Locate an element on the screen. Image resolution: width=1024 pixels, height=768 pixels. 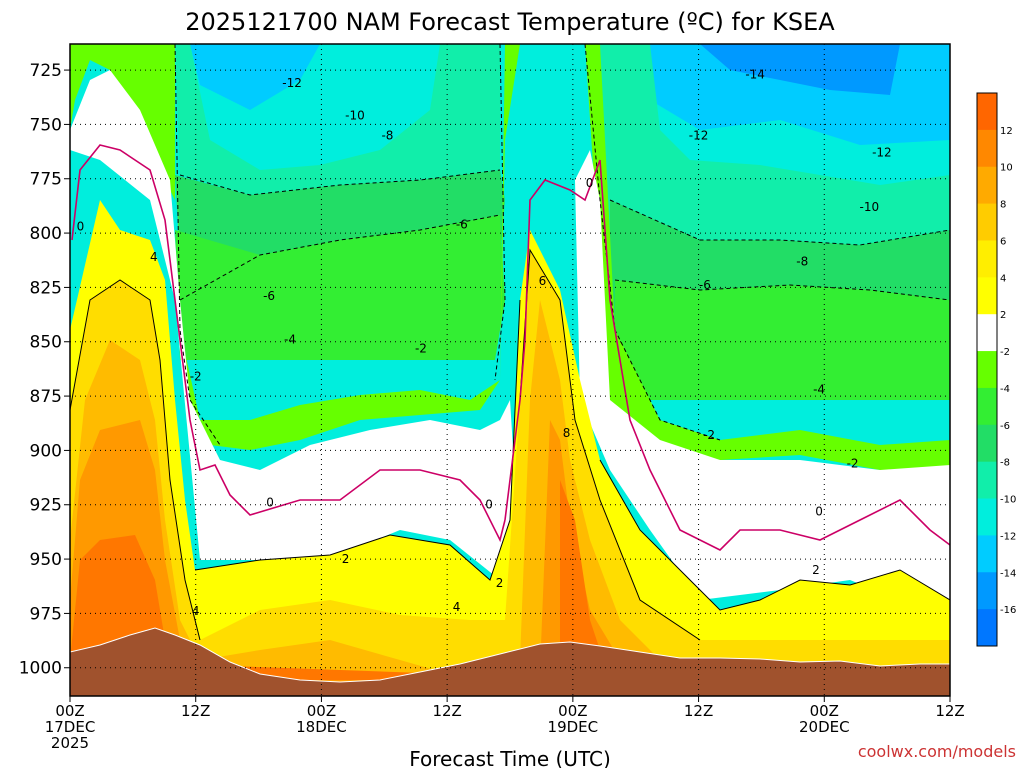
colorbar-tick-label: -16 is located at coordinates (1008, 610).